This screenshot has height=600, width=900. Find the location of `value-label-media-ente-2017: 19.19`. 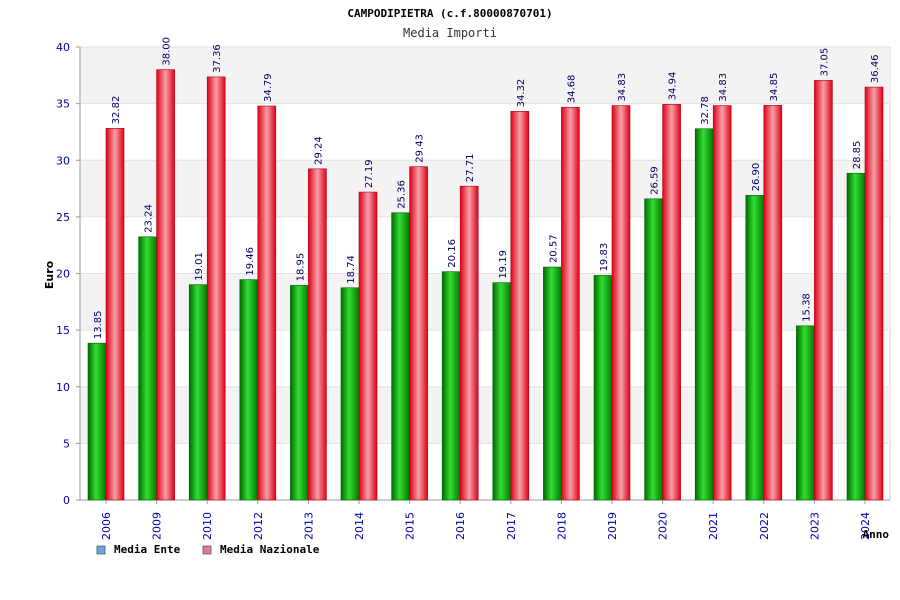

value-label-media-ente-2017: 19.19 is located at coordinates (503, 264).